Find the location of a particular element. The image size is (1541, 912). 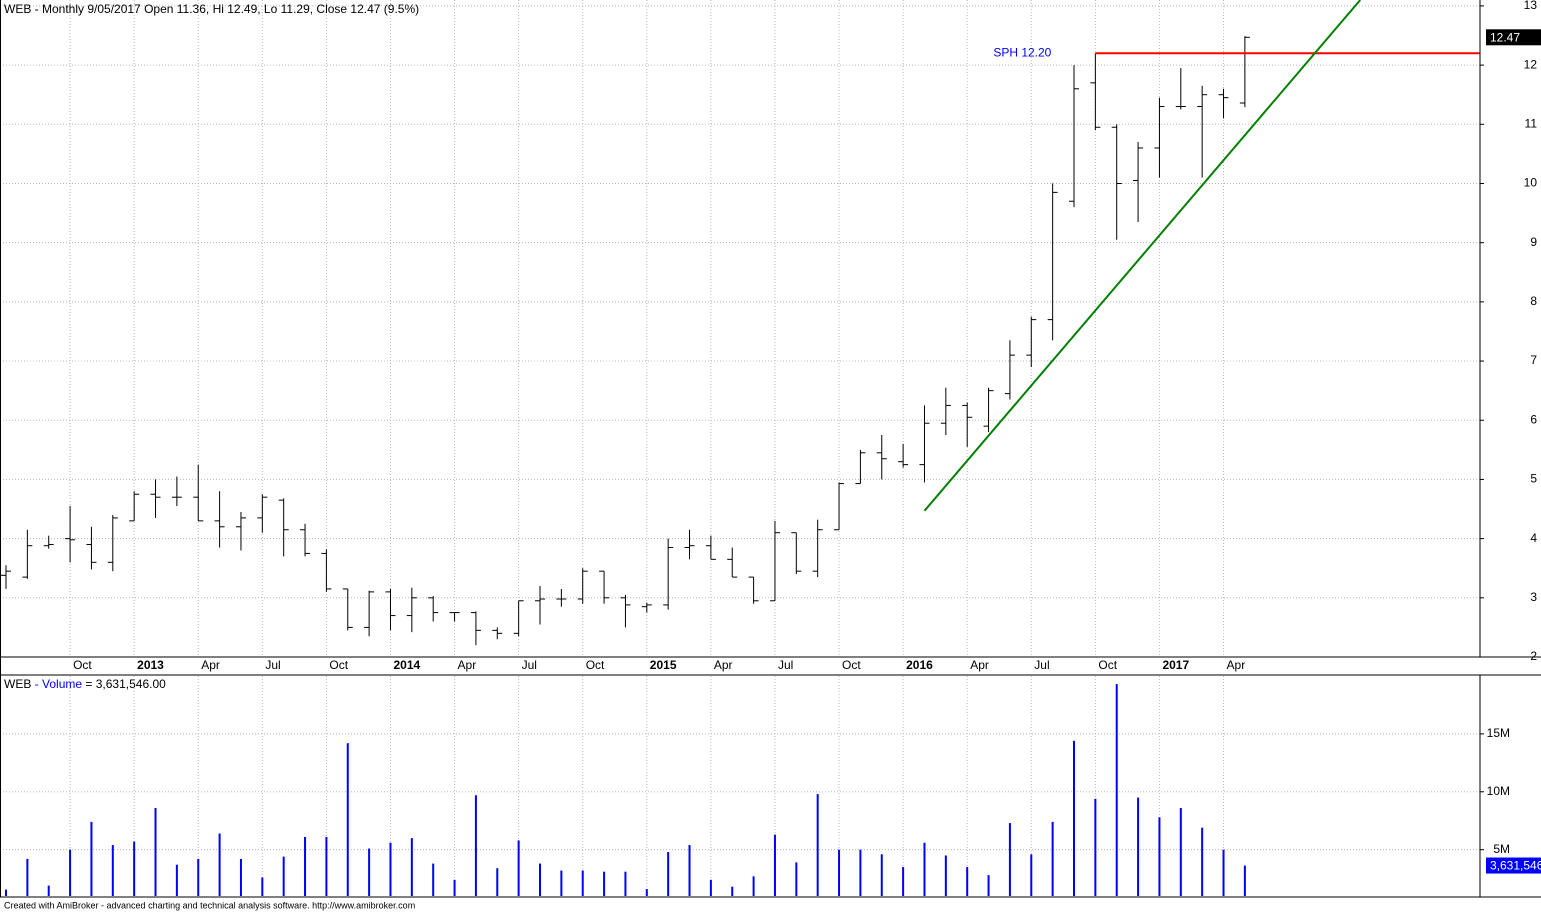

y-tick-label: 13 is located at coordinates (1531, 6).